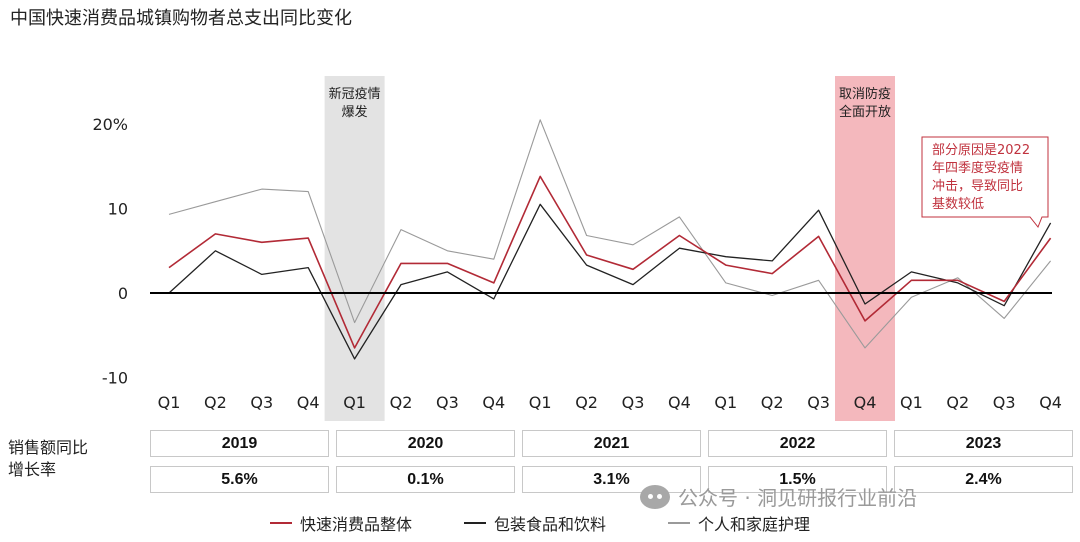 This screenshot has height=542, width=1080. I want to click on annotation-text: 冲击，导致同比, so click(977, 186).